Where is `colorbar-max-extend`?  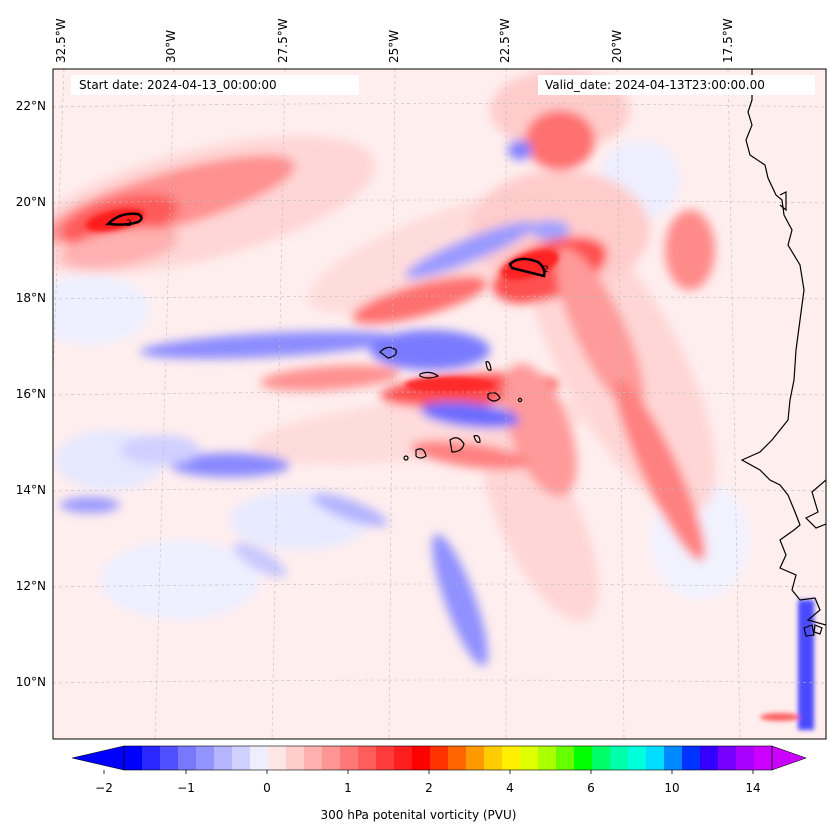 colorbar-max-extend is located at coordinates (789, 758).